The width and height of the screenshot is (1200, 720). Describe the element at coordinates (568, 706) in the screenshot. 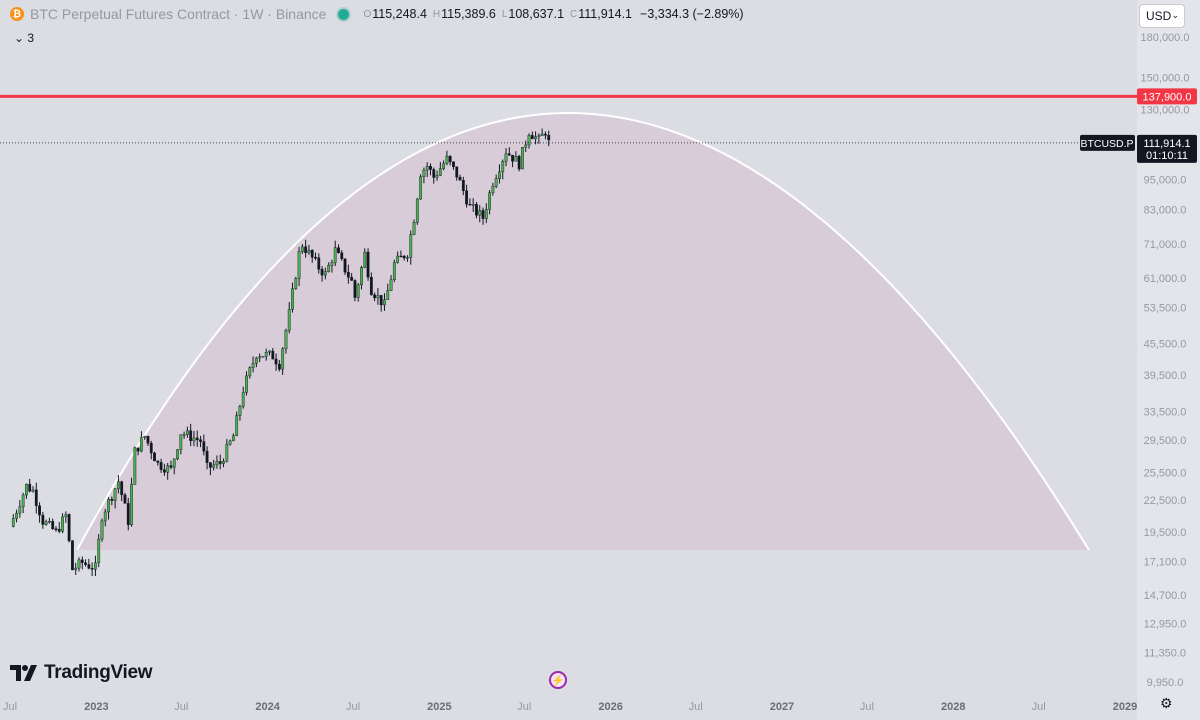

I see `time-axis-panel` at that location.